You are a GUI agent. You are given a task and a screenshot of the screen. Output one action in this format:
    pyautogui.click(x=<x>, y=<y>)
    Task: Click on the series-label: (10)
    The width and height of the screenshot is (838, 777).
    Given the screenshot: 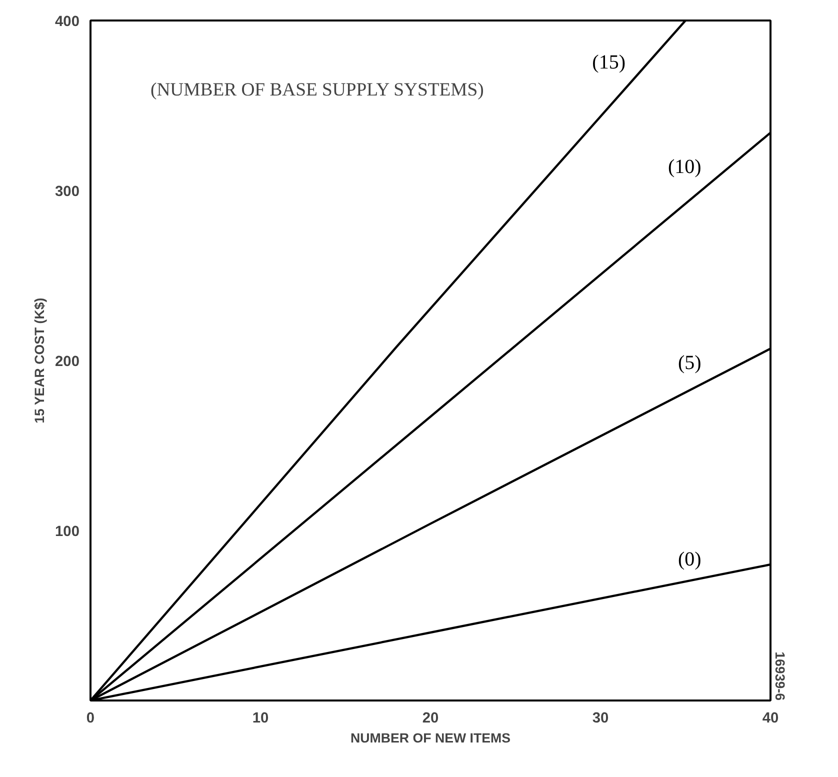 What is the action you would take?
    pyautogui.click(x=685, y=167)
    